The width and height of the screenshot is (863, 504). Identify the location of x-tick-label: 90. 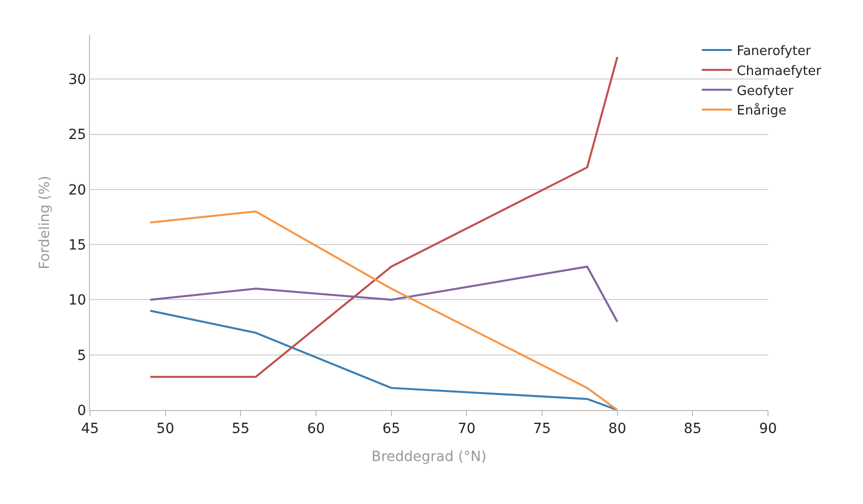
(768, 428).